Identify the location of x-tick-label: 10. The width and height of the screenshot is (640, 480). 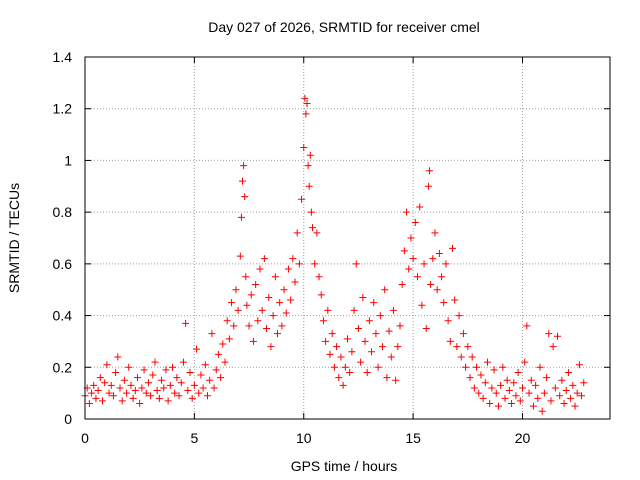
(304, 438).